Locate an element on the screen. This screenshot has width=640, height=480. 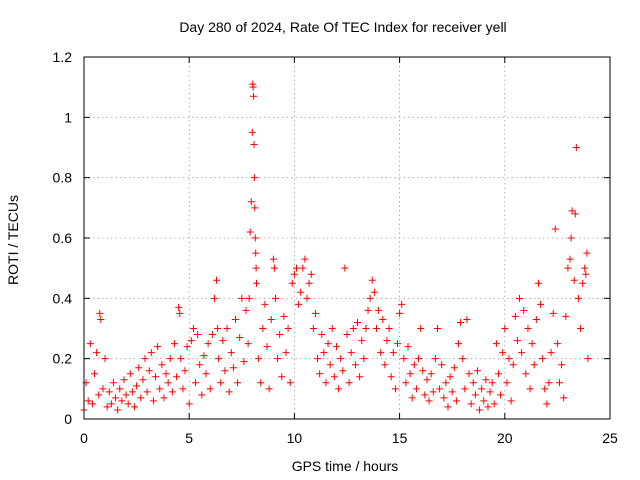
x-tick-label: 25 is located at coordinates (610, 438).